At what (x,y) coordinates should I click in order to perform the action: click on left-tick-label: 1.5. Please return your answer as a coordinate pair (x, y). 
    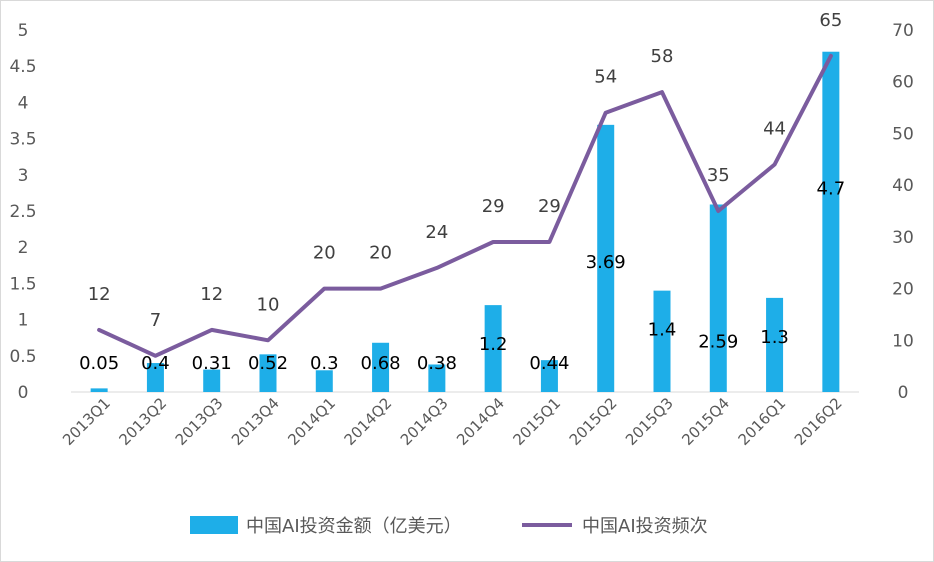
    Looking at the image, I should click on (22, 284).